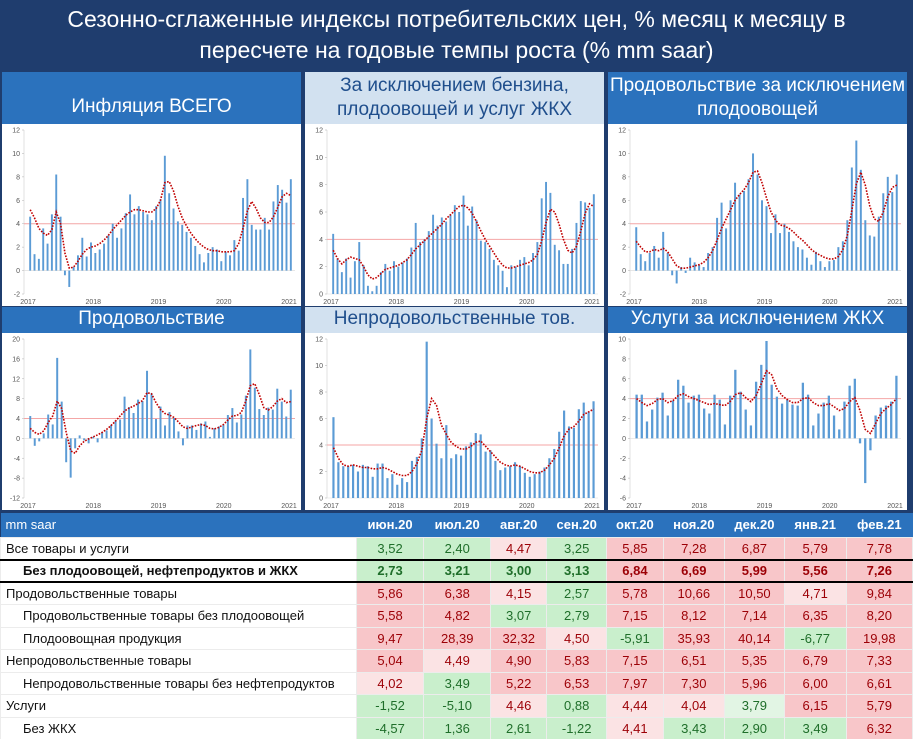 The height and width of the screenshot is (739, 913). I want to click on table-cell: 7,26, so click(879, 570).